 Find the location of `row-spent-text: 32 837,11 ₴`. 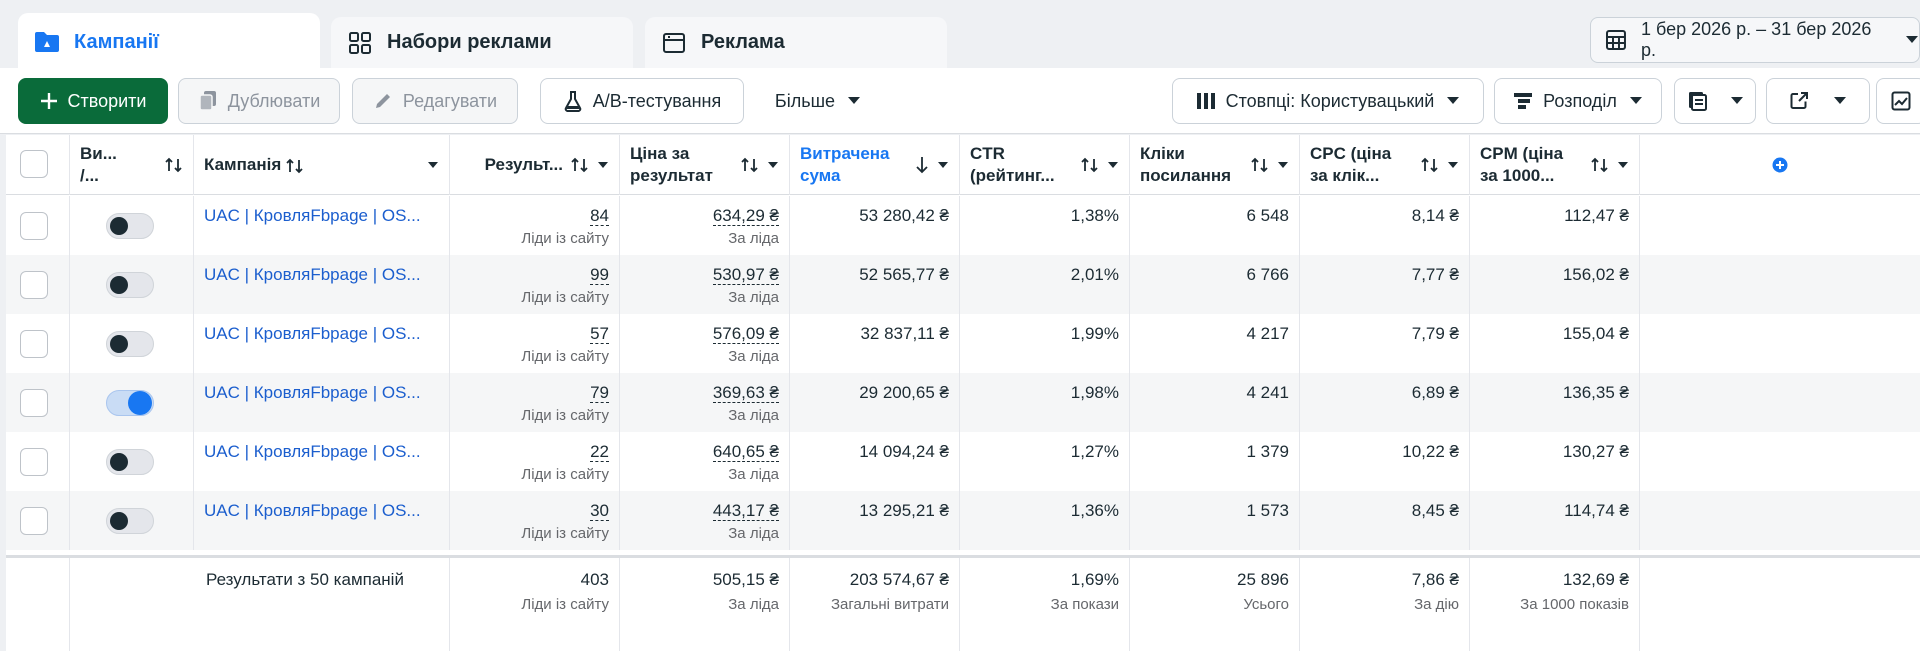

row-spent-text: 32 837,11 ₴ is located at coordinates (904, 333).